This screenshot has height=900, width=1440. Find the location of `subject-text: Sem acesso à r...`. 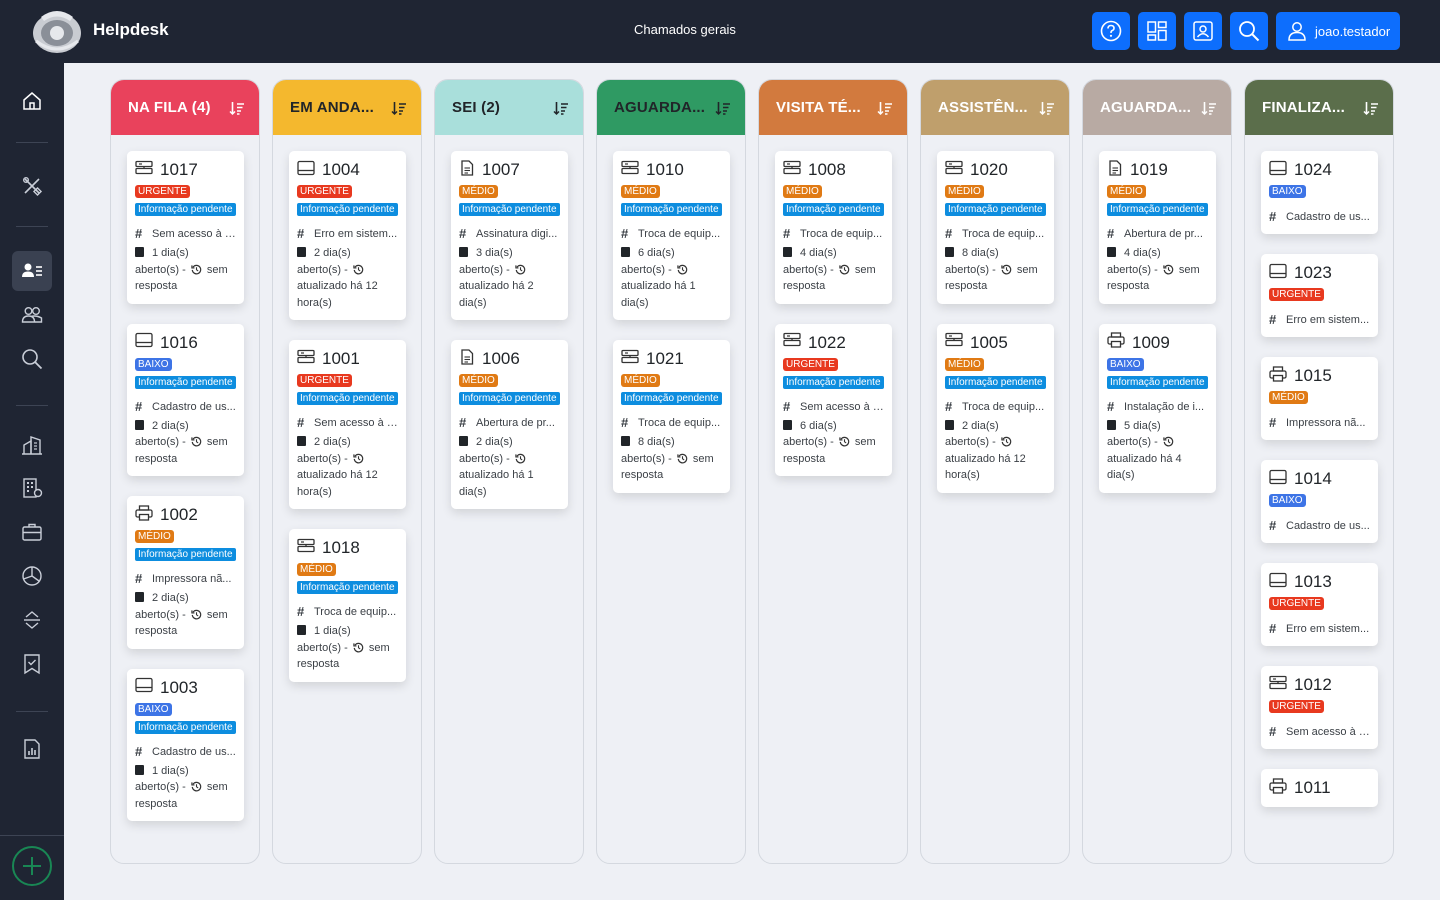

subject-text: Sem acesso à r... is located at coordinates (842, 406).